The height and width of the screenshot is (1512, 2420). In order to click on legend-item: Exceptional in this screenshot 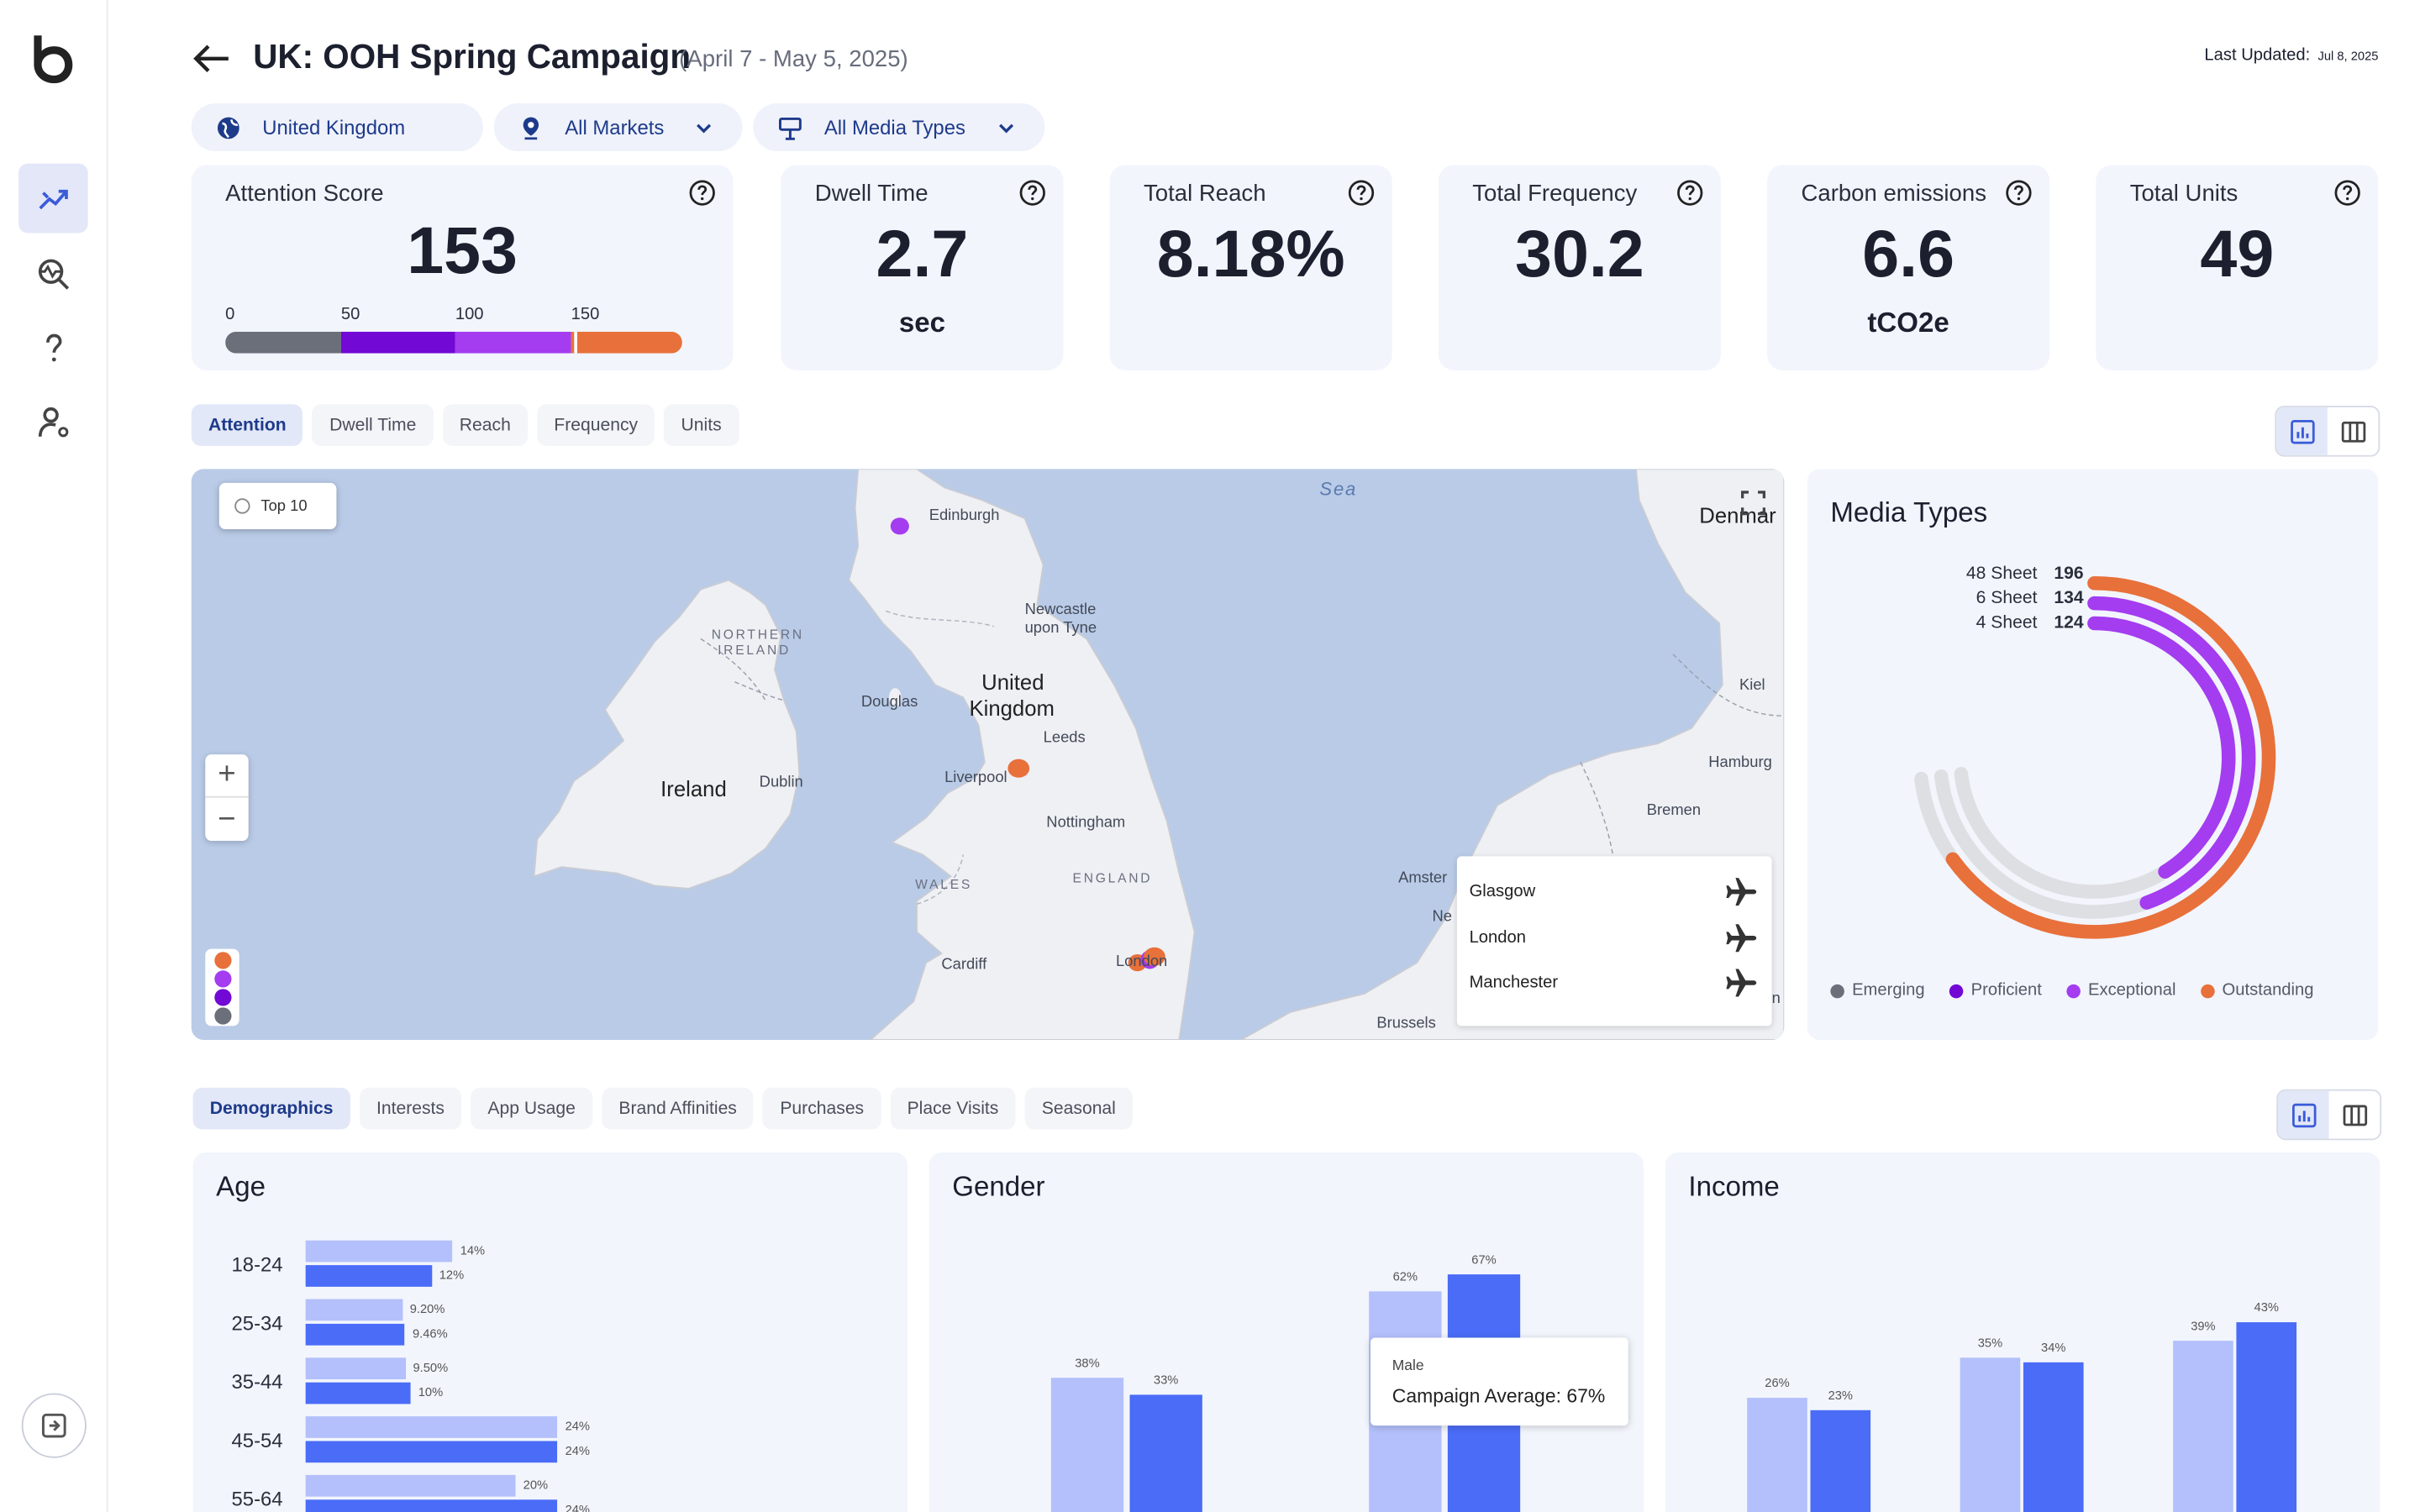, I will do `click(2120, 990)`.